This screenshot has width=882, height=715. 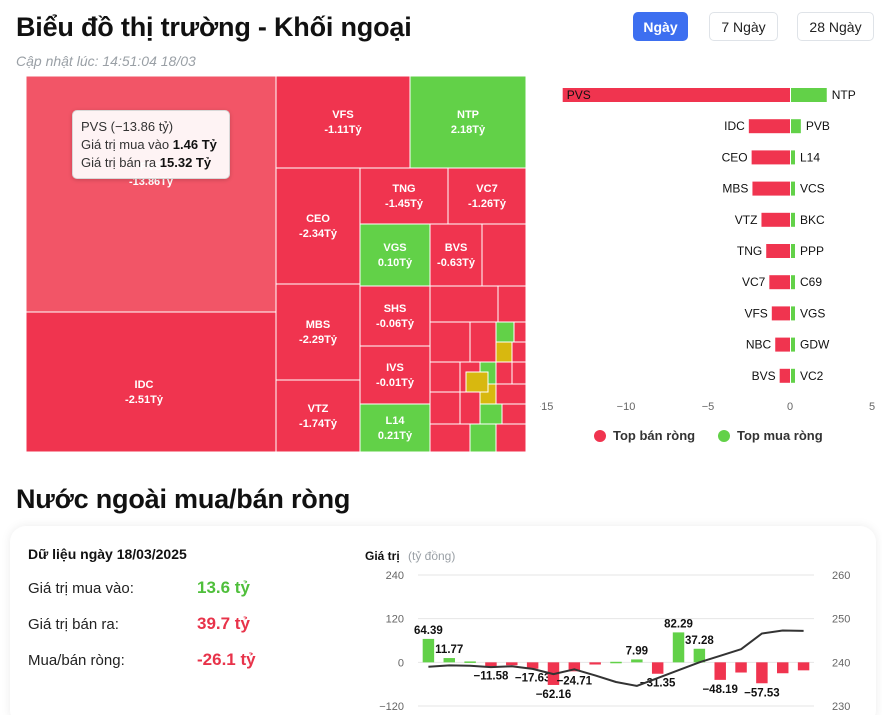 I want to click on sell-label-idc: IDC, so click(x=734, y=126).